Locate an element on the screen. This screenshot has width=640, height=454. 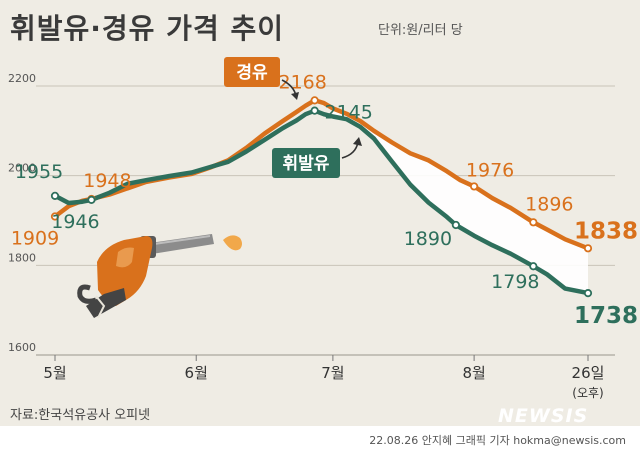
x-tick-label-3: 8월 is located at coordinates (473, 373).